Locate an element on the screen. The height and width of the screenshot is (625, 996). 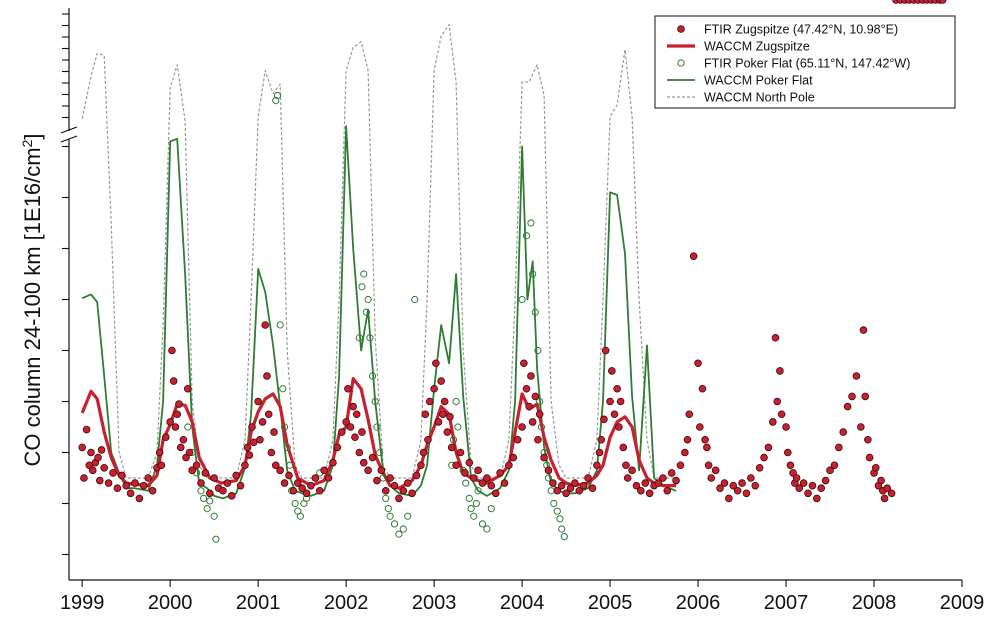
legend-label: WACCM Zugspitze is located at coordinates (757, 47).